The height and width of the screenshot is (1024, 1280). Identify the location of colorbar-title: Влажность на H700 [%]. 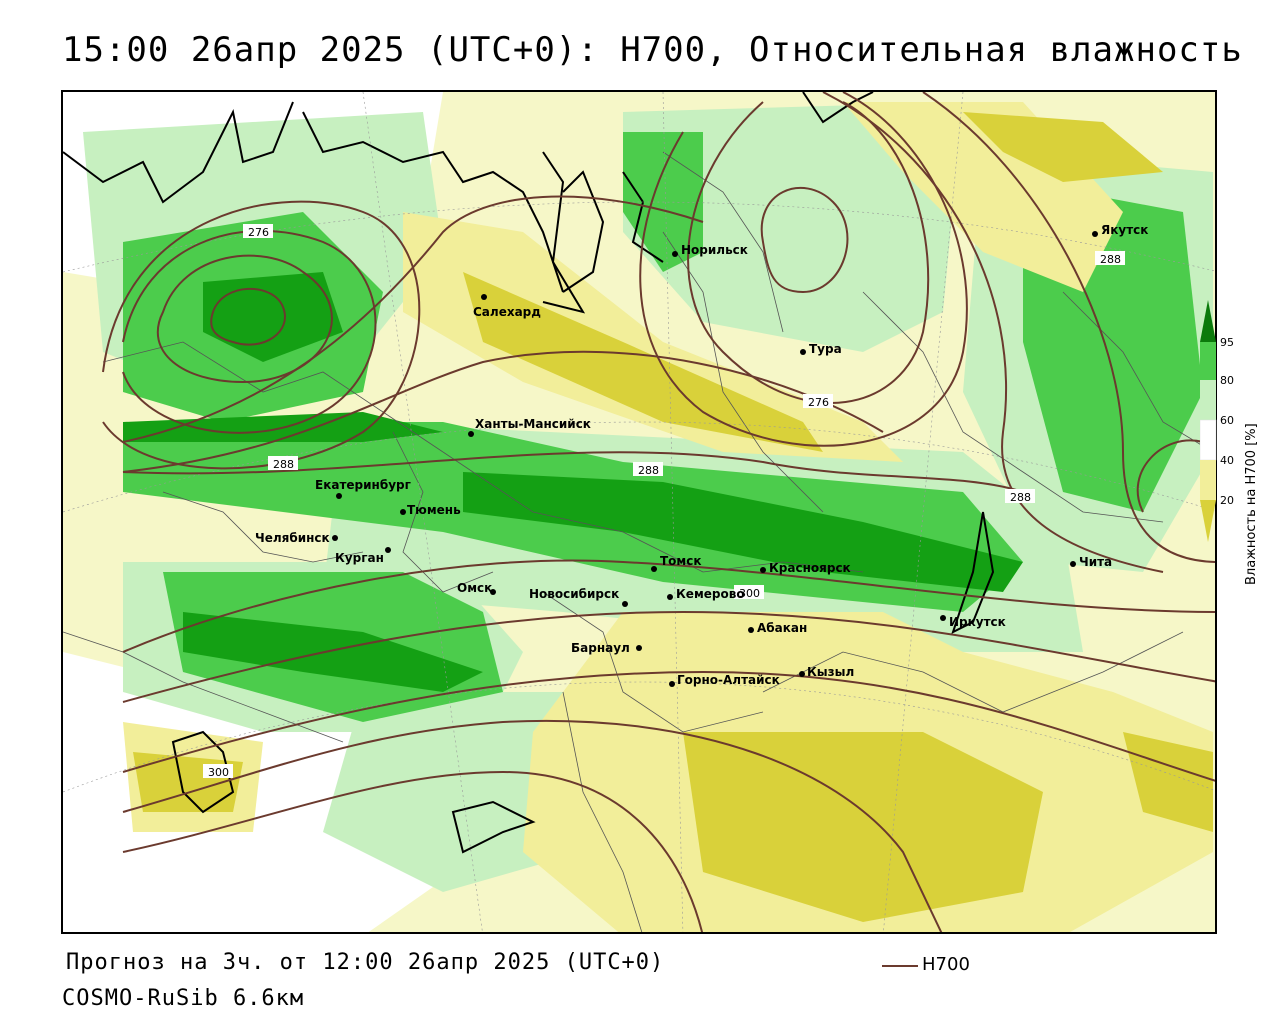
(1251, 504).